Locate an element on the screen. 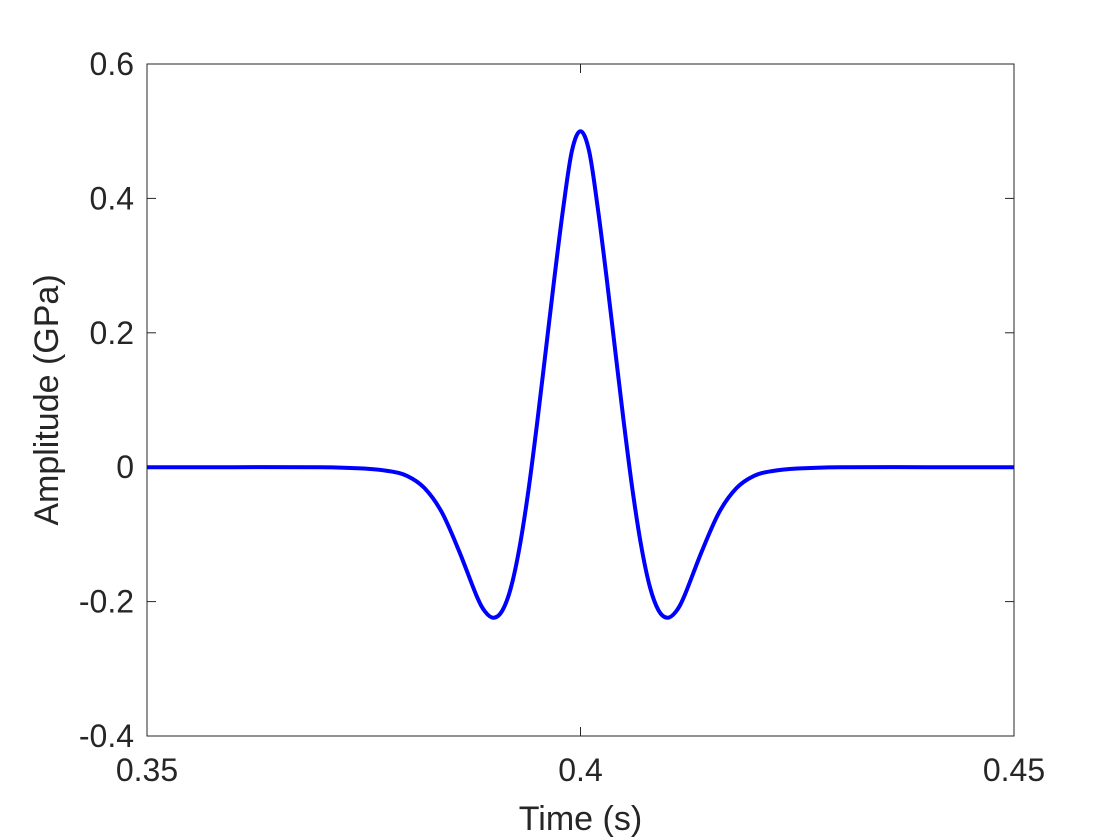 The height and width of the screenshot is (840, 1120). x-tick-label: 0.45 is located at coordinates (1014, 770).